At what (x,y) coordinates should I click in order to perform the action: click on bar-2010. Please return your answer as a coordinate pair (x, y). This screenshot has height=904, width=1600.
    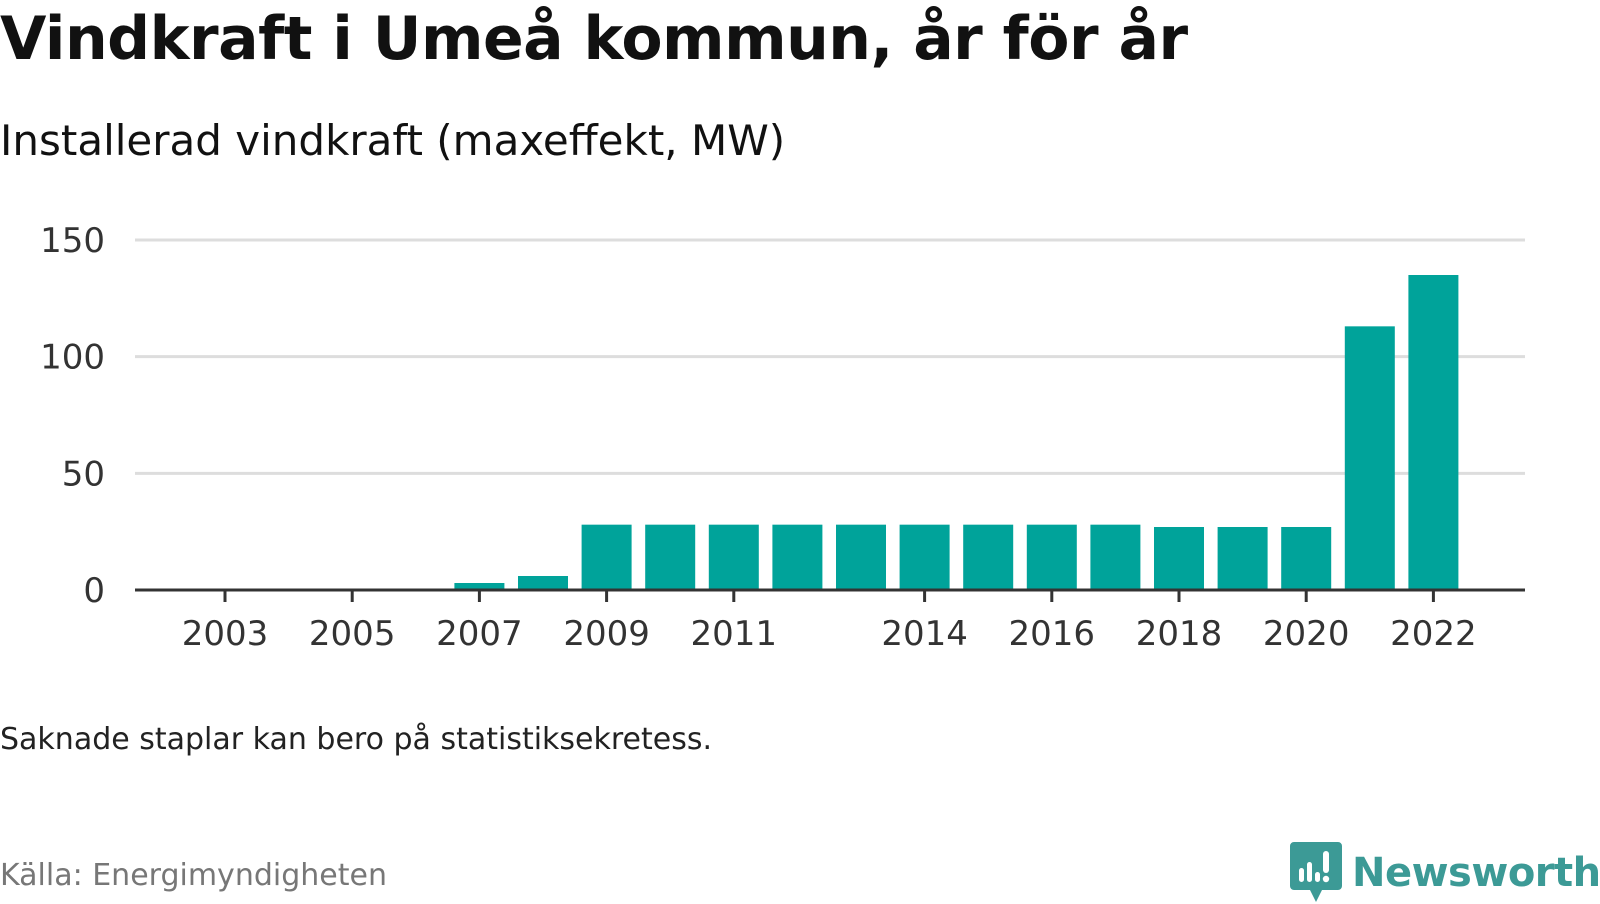
    Looking at the image, I should click on (670, 557).